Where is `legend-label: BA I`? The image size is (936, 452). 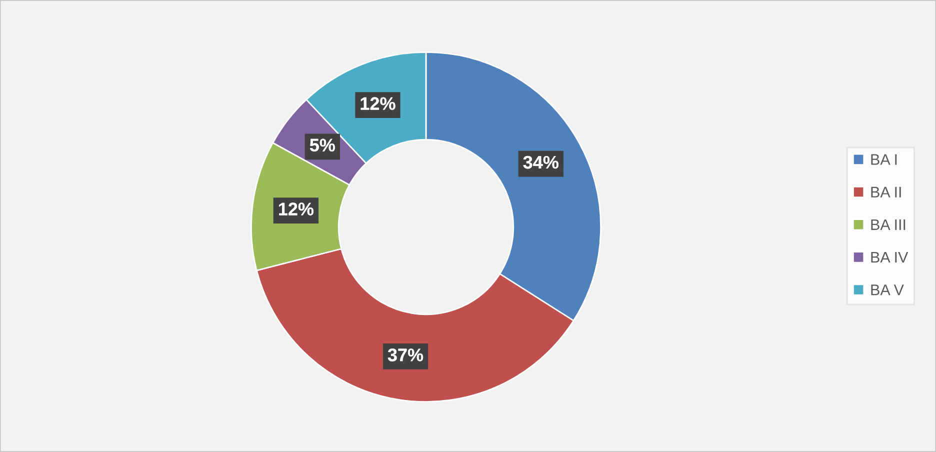 legend-label: BA I is located at coordinates (884, 159).